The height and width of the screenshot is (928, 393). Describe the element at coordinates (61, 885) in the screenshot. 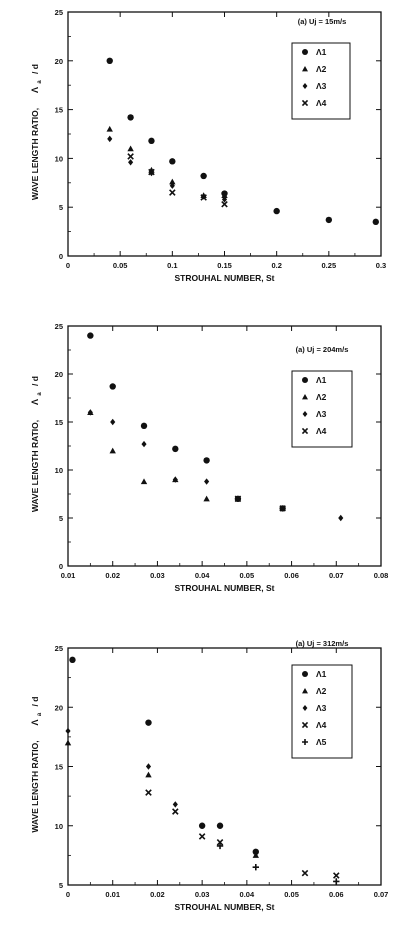

I see `y-tick-label: 5` at that location.